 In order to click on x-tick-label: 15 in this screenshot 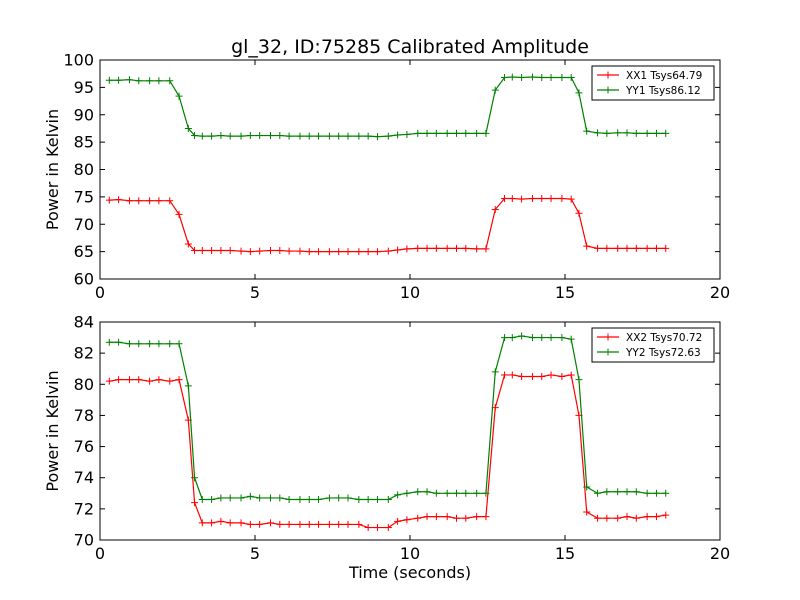, I will do `click(565, 553)`.